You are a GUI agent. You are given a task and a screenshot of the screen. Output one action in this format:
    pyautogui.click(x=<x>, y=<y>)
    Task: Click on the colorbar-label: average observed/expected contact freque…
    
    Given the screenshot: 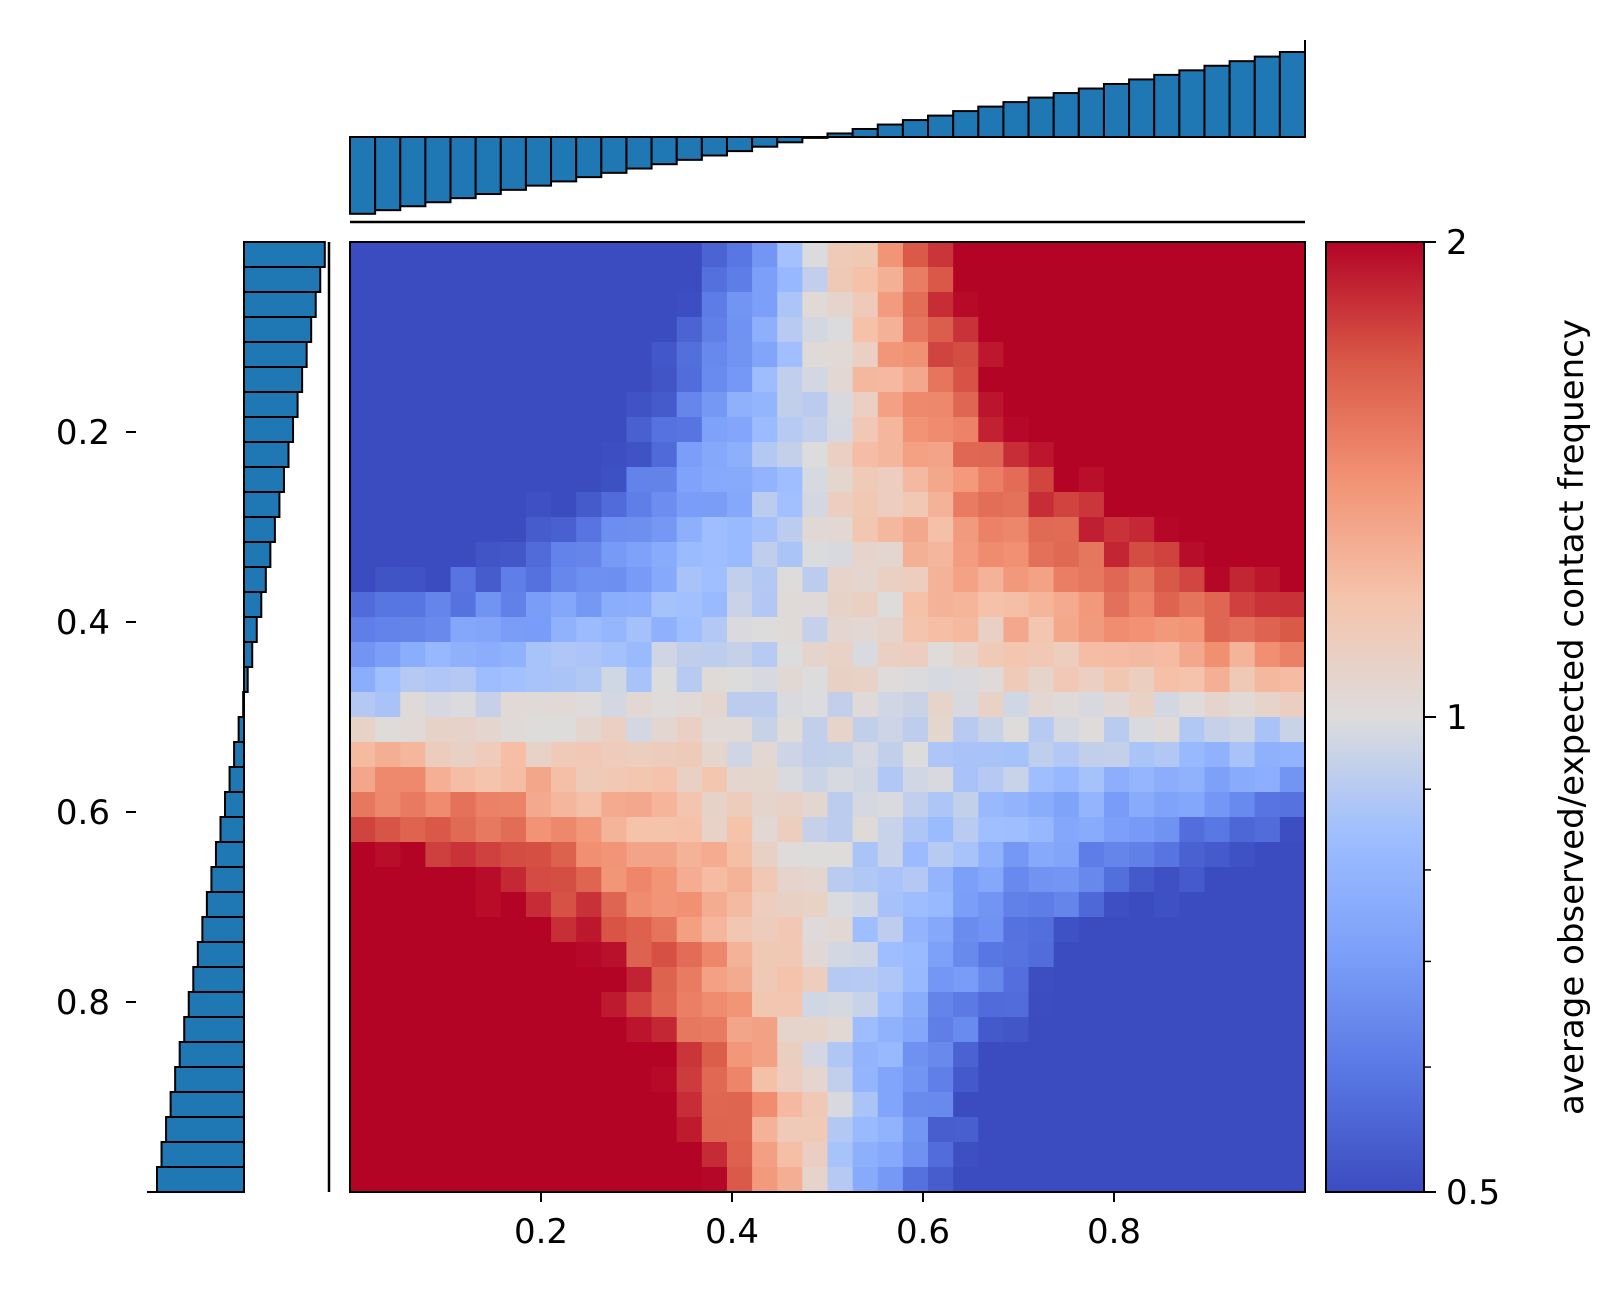 What is the action you would take?
    pyautogui.click(x=1572, y=717)
    